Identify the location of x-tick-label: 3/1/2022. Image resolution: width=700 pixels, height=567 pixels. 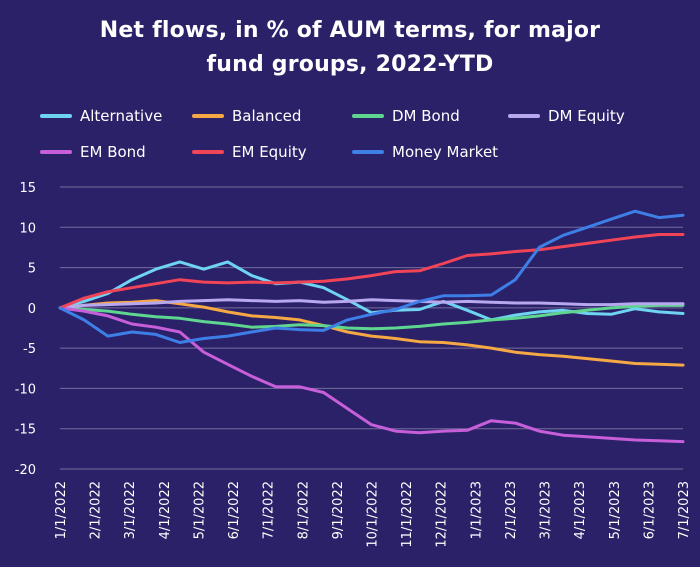
(130, 510).